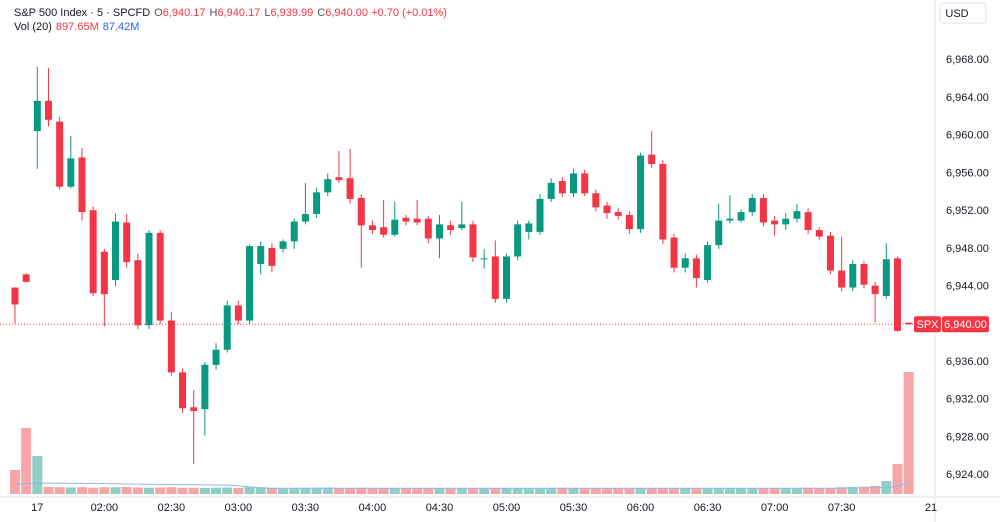  I want to click on symbol-label: SPX, so click(927, 325).